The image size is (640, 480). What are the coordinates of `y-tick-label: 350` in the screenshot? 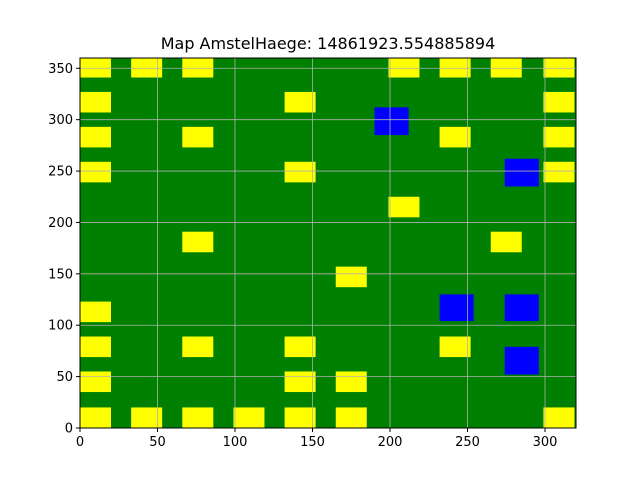 It's located at (60, 69).